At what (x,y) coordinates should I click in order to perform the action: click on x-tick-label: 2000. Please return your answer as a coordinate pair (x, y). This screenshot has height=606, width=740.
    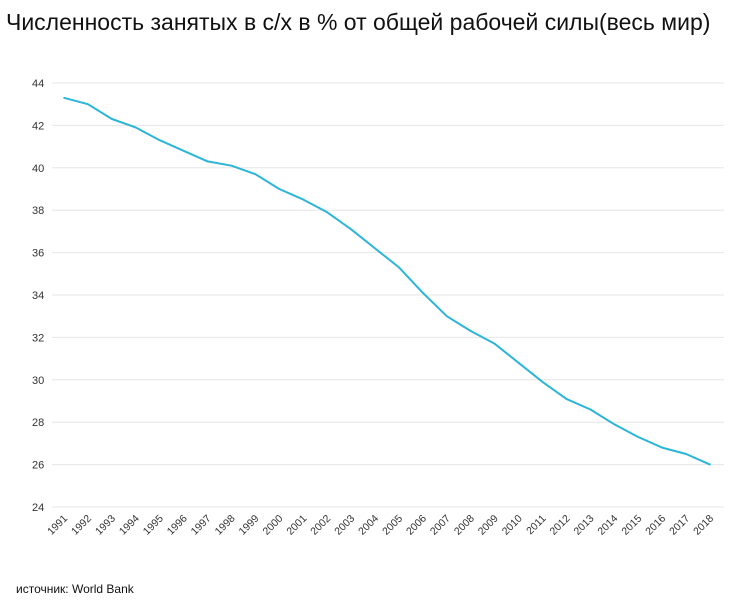
    Looking at the image, I should click on (272, 525).